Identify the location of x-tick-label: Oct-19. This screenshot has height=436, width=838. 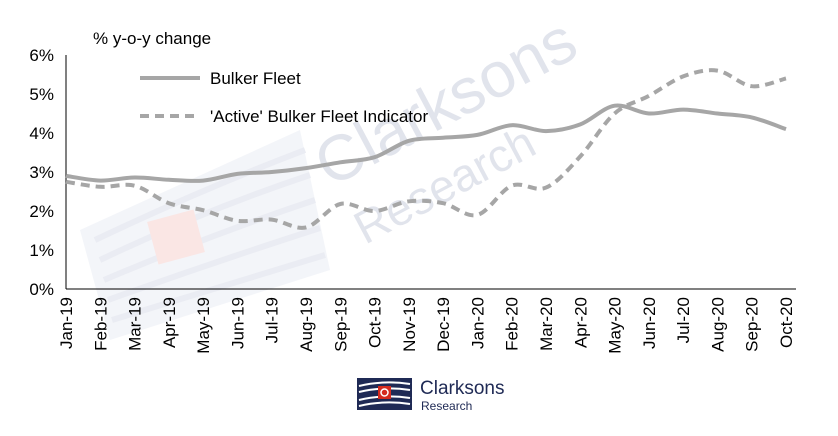
(375, 322).